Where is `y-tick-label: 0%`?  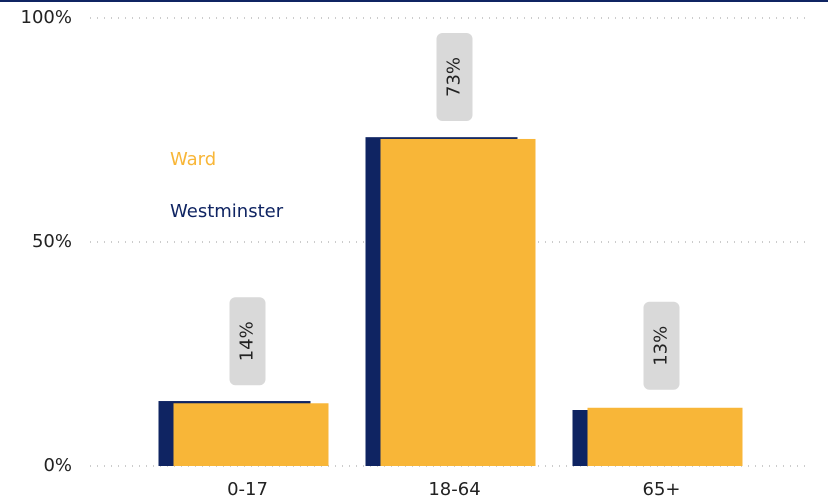
y-tick-label: 0% is located at coordinates (57, 465).